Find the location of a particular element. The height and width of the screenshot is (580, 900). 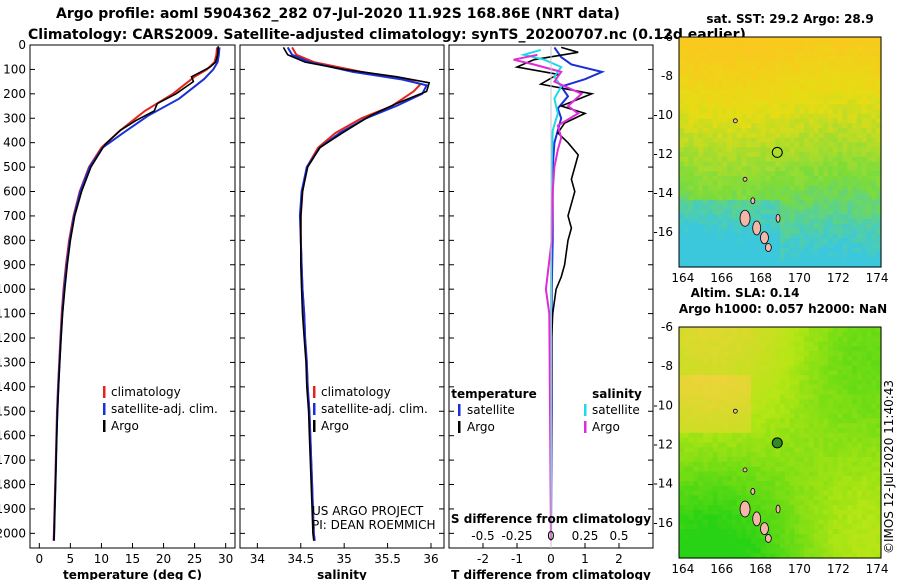

map-frame is located at coordinates (780, 442).